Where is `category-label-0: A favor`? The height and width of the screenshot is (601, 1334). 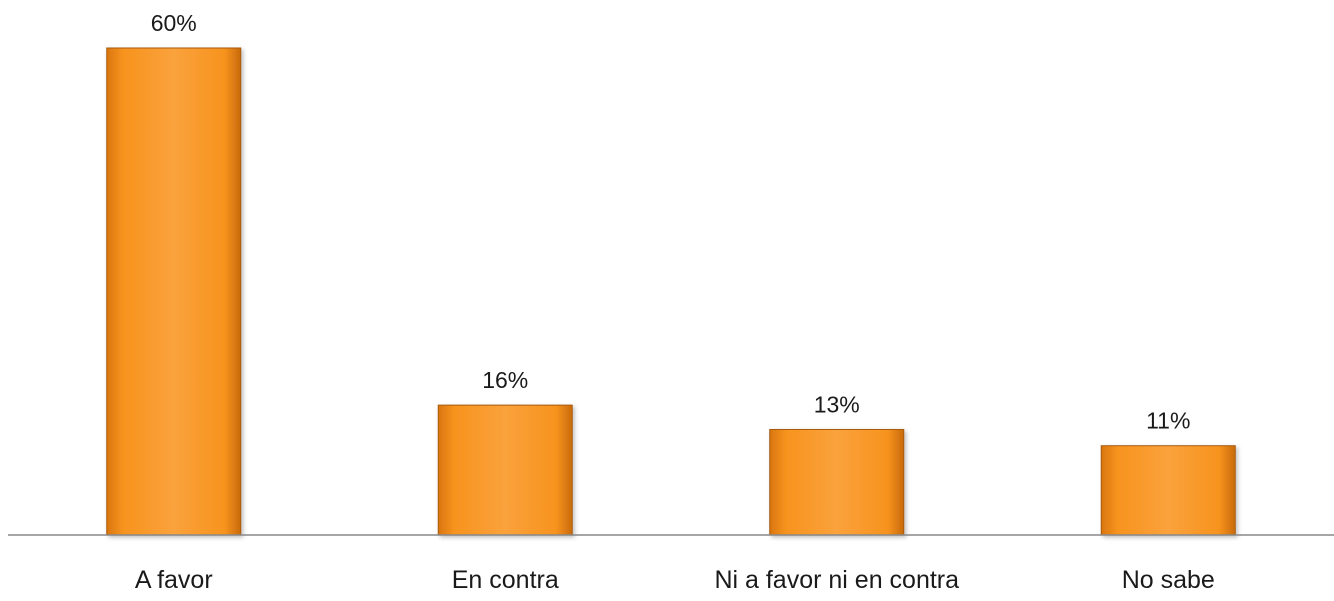
category-label-0: A favor is located at coordinates (174, 580).